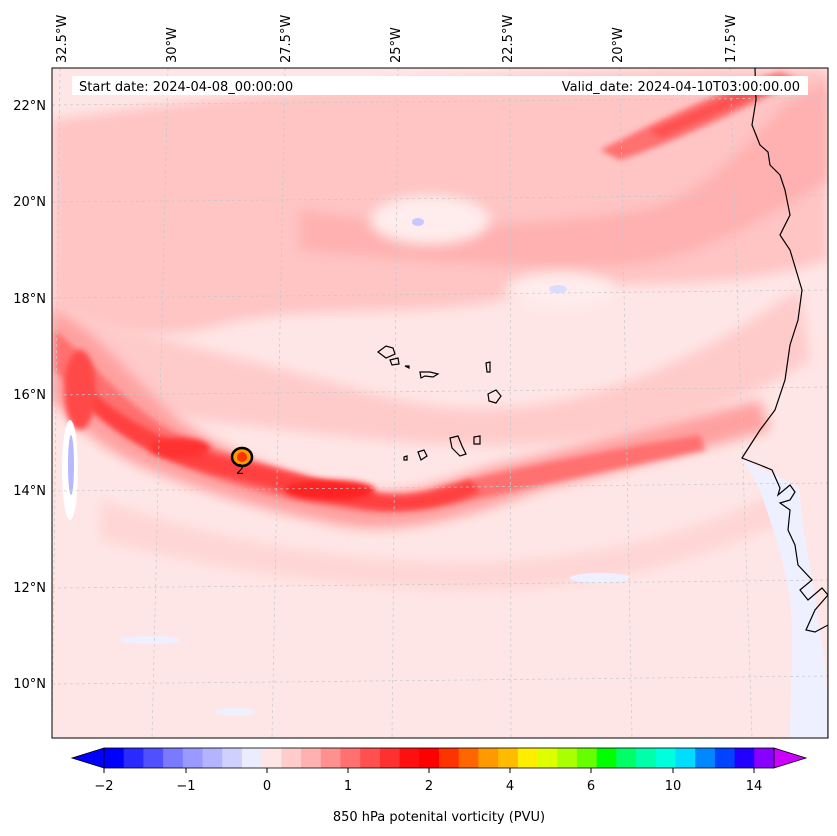 The width and height of the screenshot is (837, 836). I want to click on valid-date-text: Valid_date: 2024-04-10T03:00:00.00, so click(681, 87).